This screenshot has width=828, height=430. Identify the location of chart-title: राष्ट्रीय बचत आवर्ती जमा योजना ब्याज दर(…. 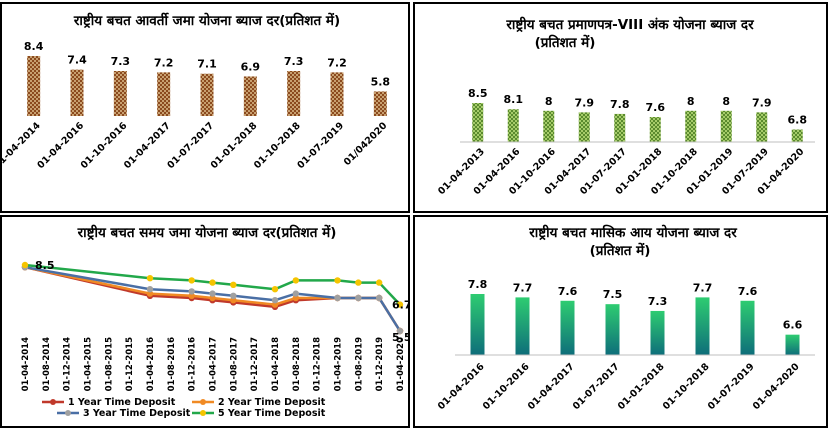
(206, 20).